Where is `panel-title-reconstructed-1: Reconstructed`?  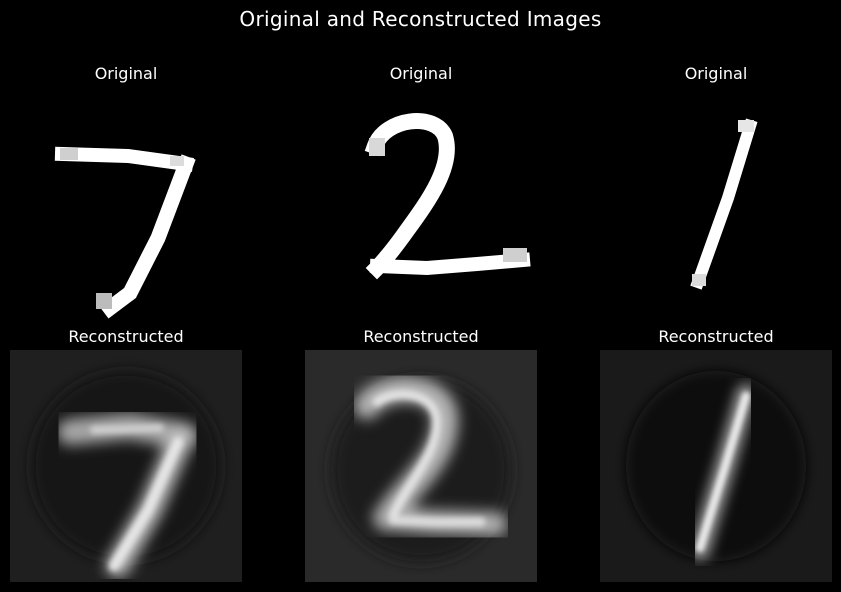 panel-title-reconstructed-1: Reconstructed is located at coordinates (716, 336).